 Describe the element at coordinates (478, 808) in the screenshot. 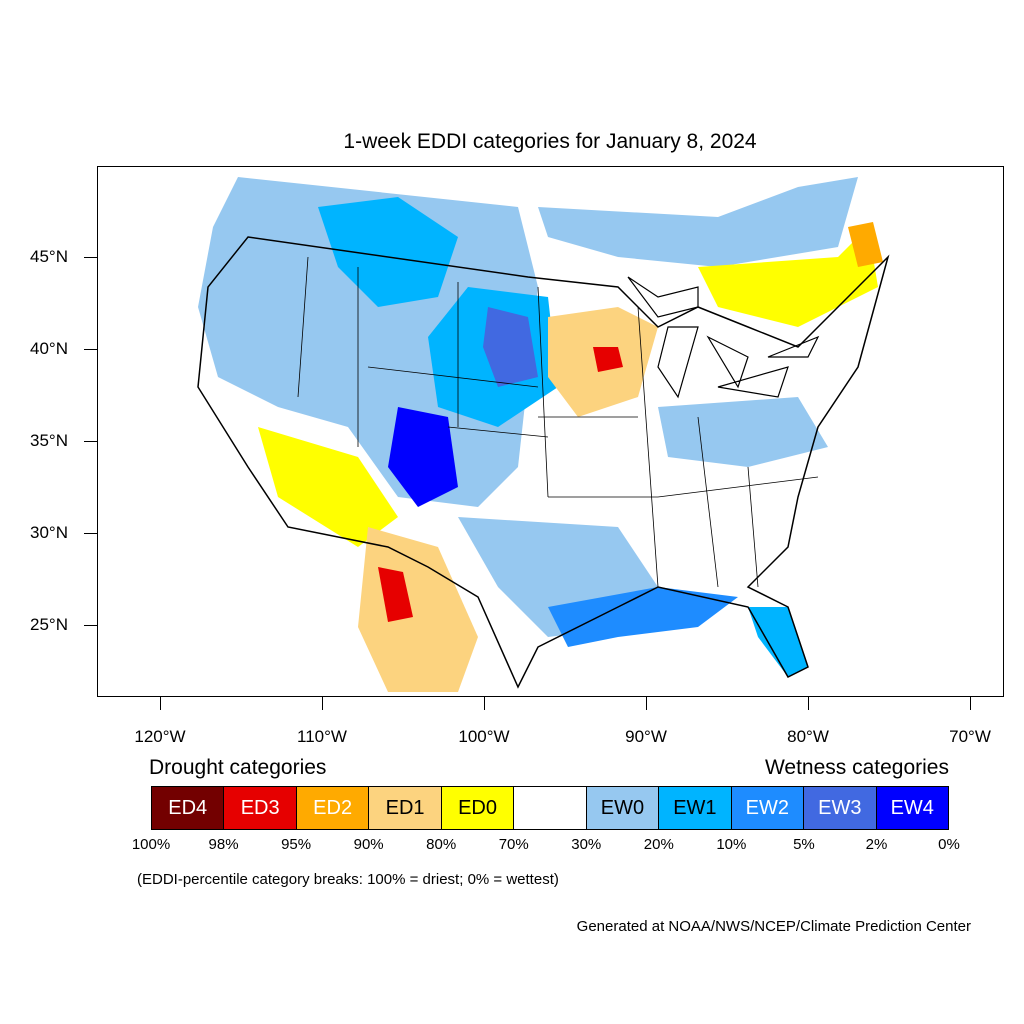

I see `legend-swatch: ED0` at that location.